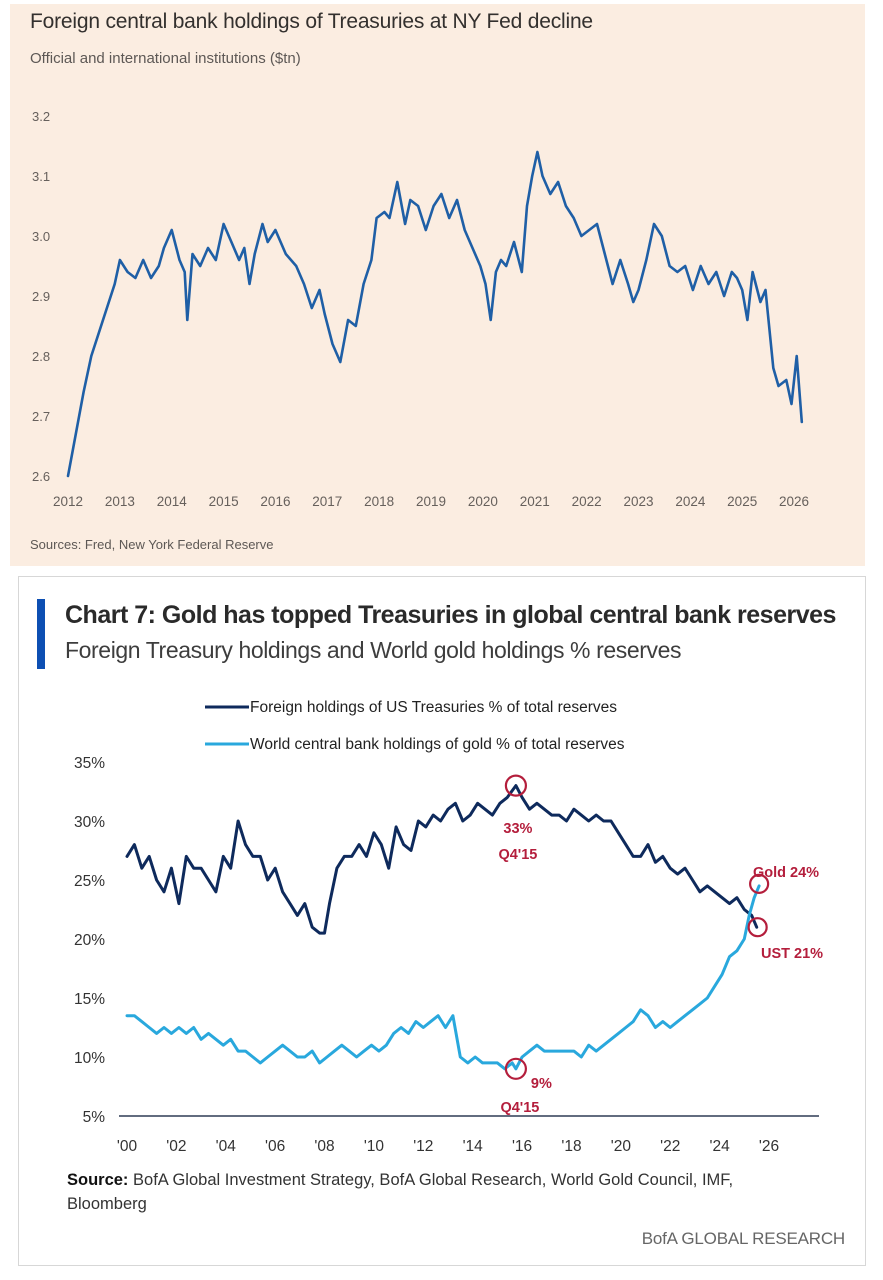 Image resolution: width=883 pixels, height=1280 pixels. I want to click on x-tick-label: 2014, so click(172, 501).